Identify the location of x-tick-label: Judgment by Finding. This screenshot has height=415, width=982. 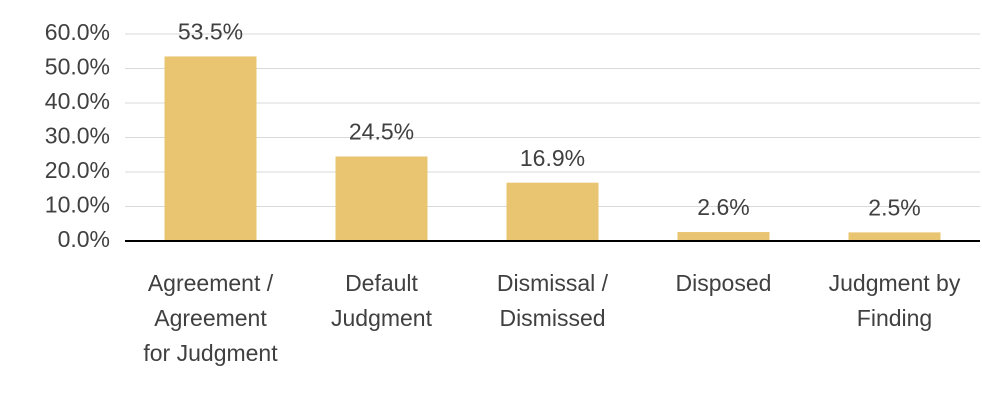
(894, 300).